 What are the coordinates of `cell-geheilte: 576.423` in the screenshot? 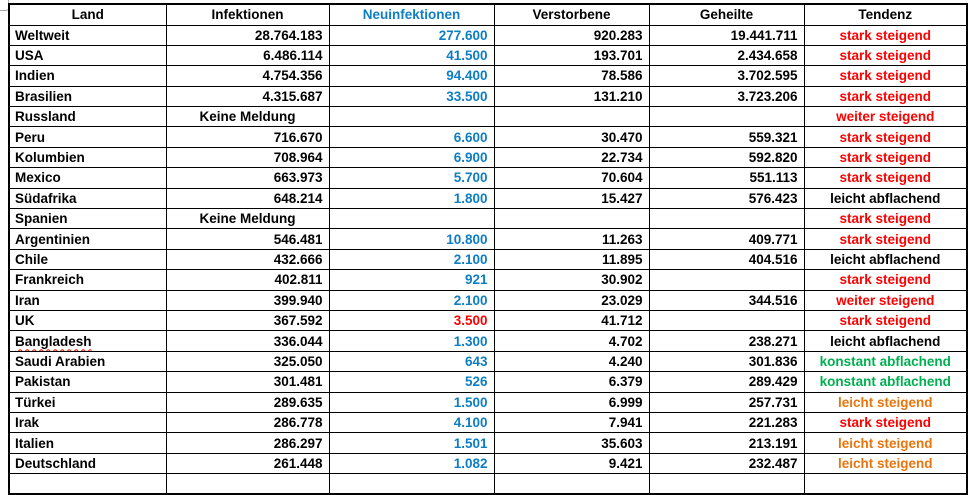 It's located at (726, 198).